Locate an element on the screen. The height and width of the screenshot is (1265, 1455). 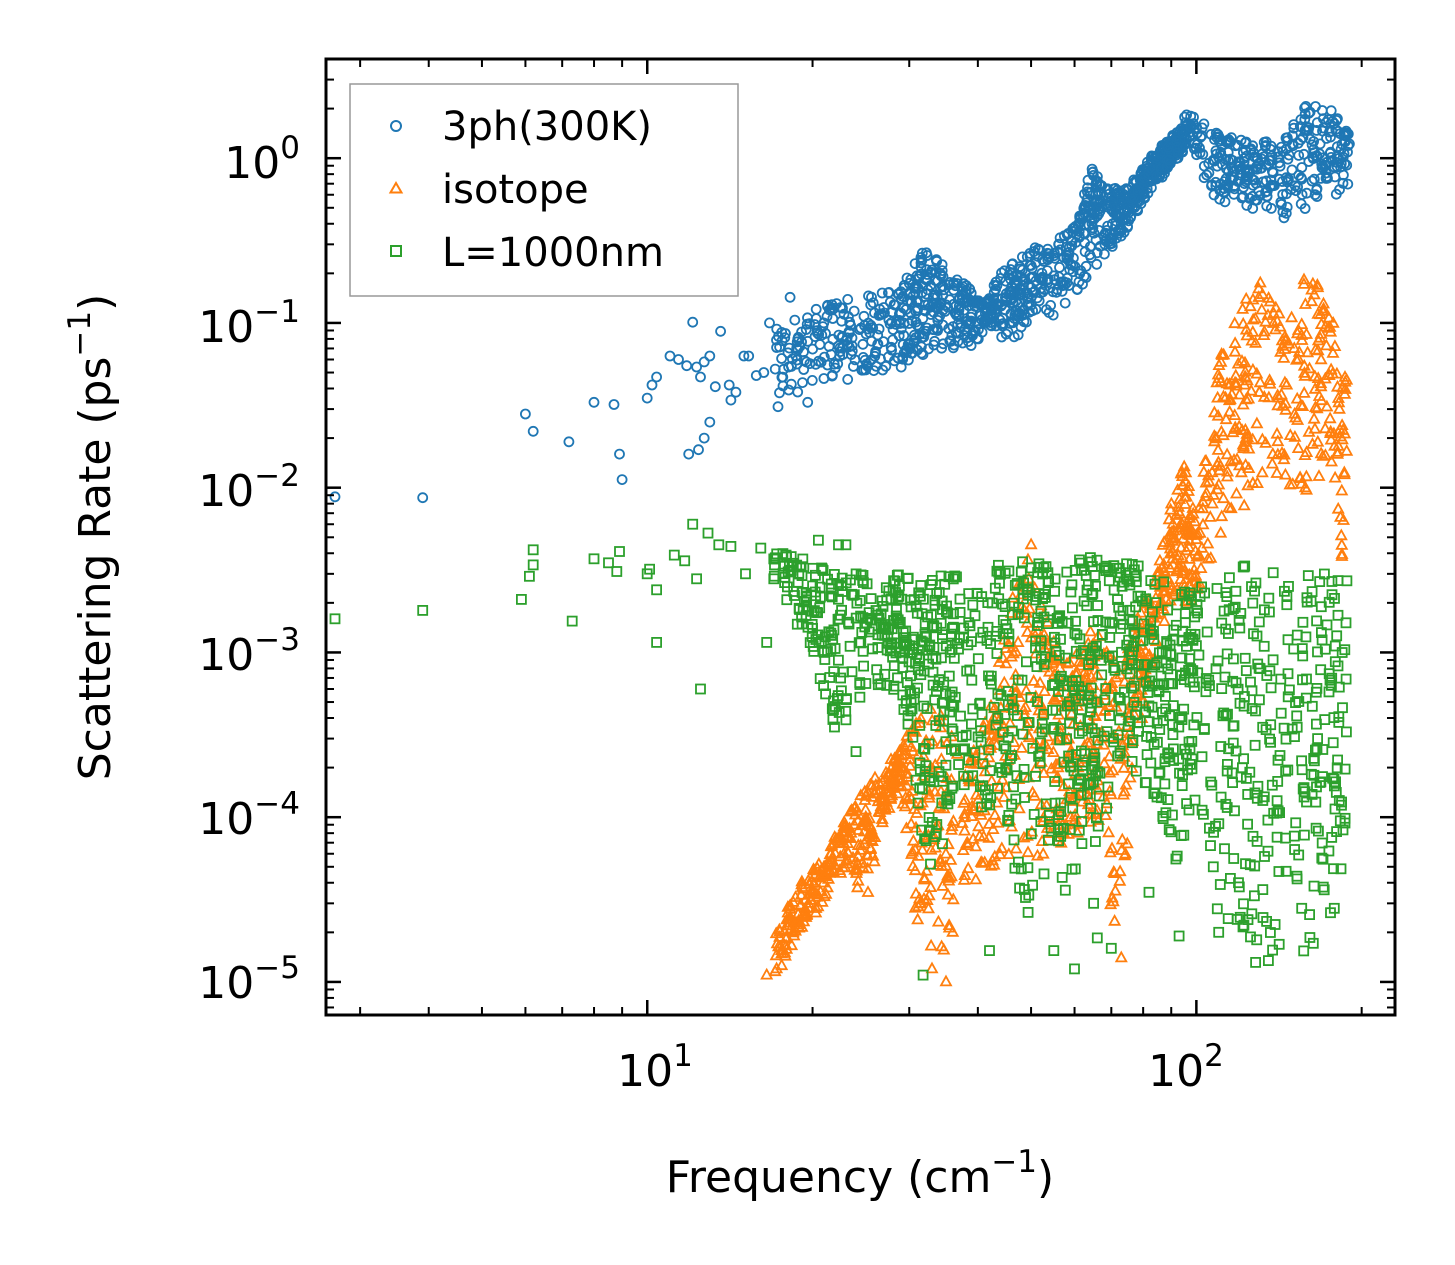
x-axis-label: Frequency (cm−1) is located at coordinates (860, 1173).